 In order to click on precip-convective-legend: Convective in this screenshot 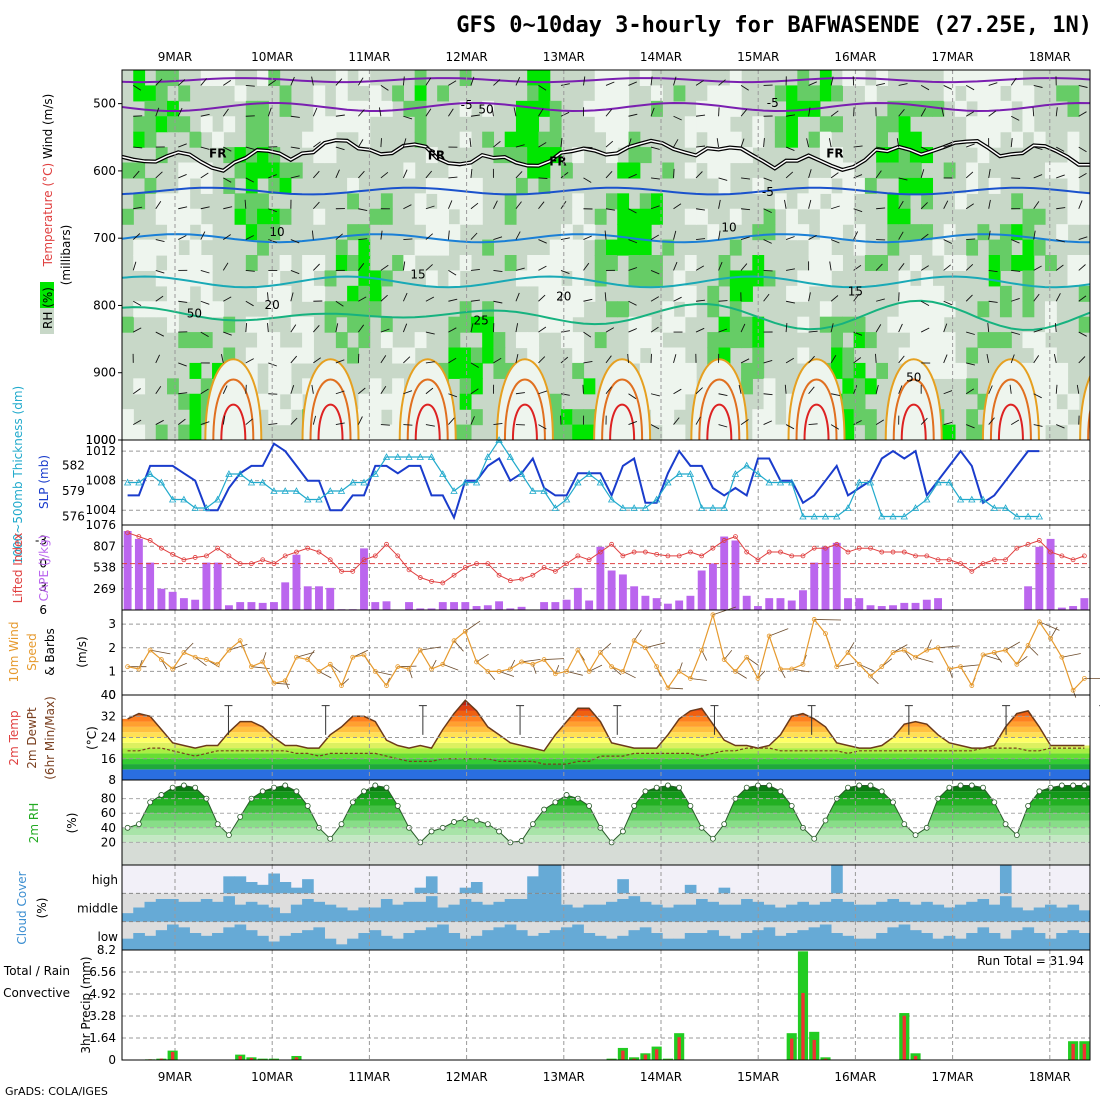, I will do `click(36, 993)`.